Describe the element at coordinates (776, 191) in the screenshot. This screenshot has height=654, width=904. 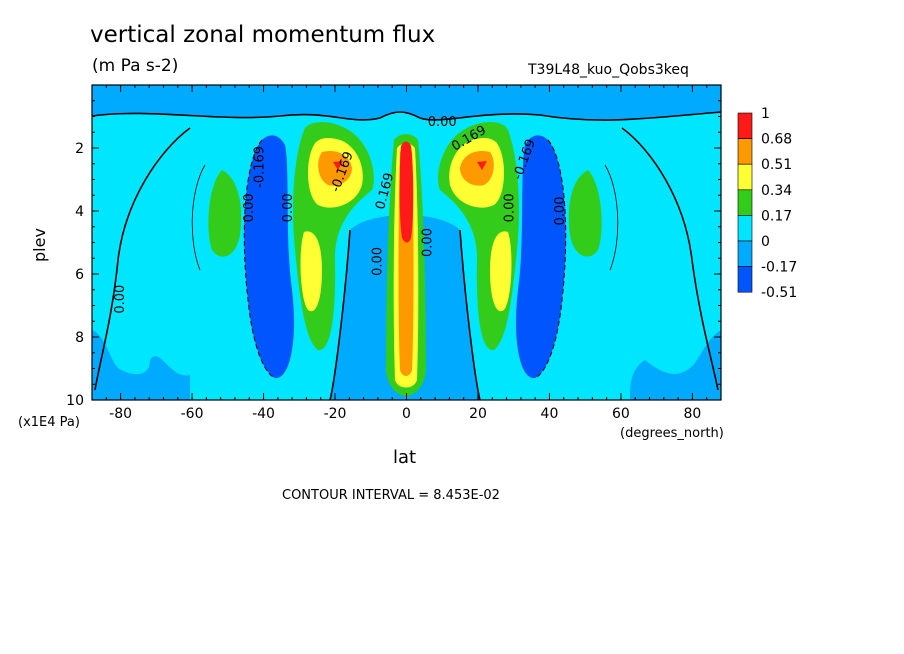
I see `legend-label: 0.34` at that location.